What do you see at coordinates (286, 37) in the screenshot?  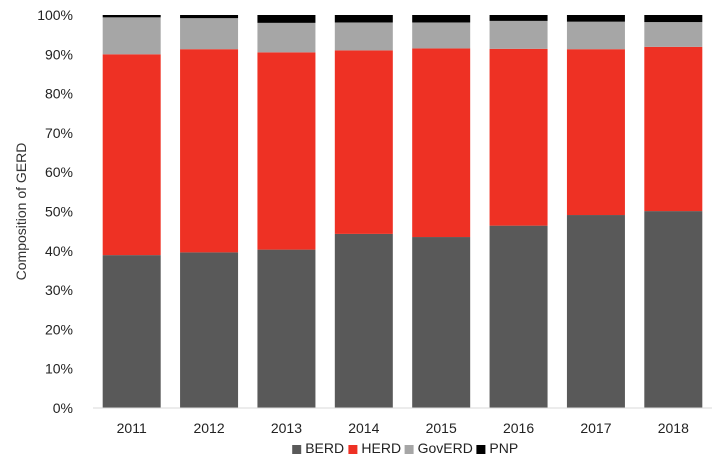 I see `bar-segment-goverd-2013` at bounding box center [286, 37].